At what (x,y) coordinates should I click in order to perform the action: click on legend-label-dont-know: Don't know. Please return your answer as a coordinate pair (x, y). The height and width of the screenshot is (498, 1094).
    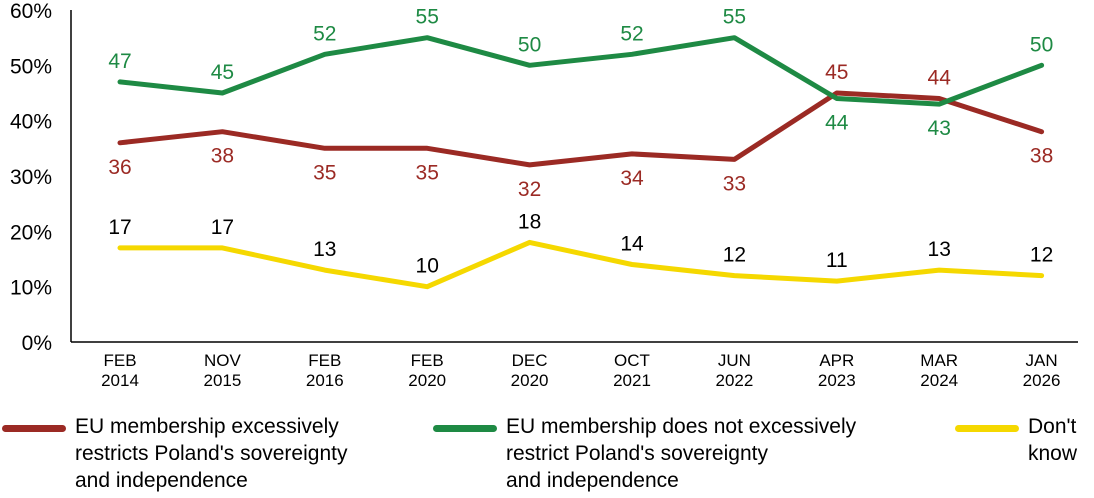
    Looking at the image, I should click on (1052, 440).